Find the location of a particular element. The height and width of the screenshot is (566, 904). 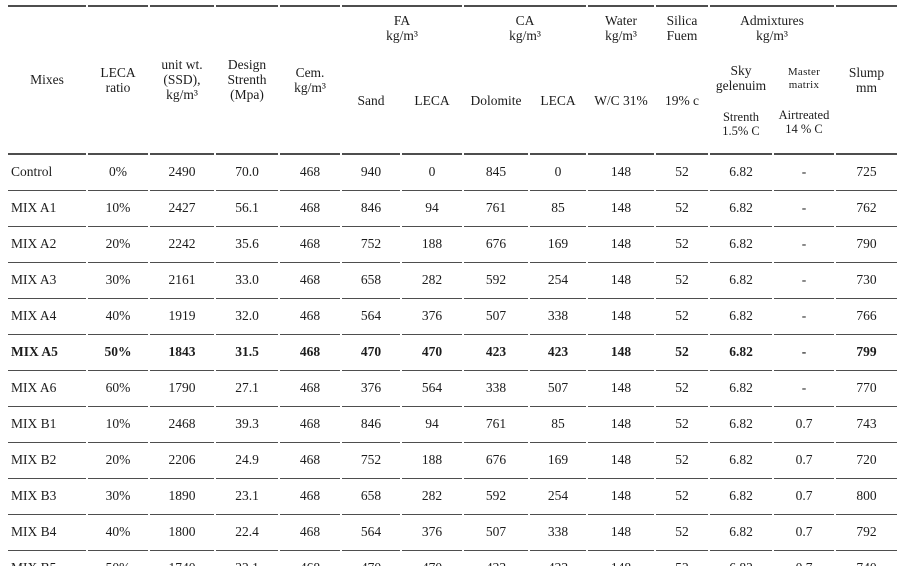

cell-slump: 766 is located at coordinates (866, 315).